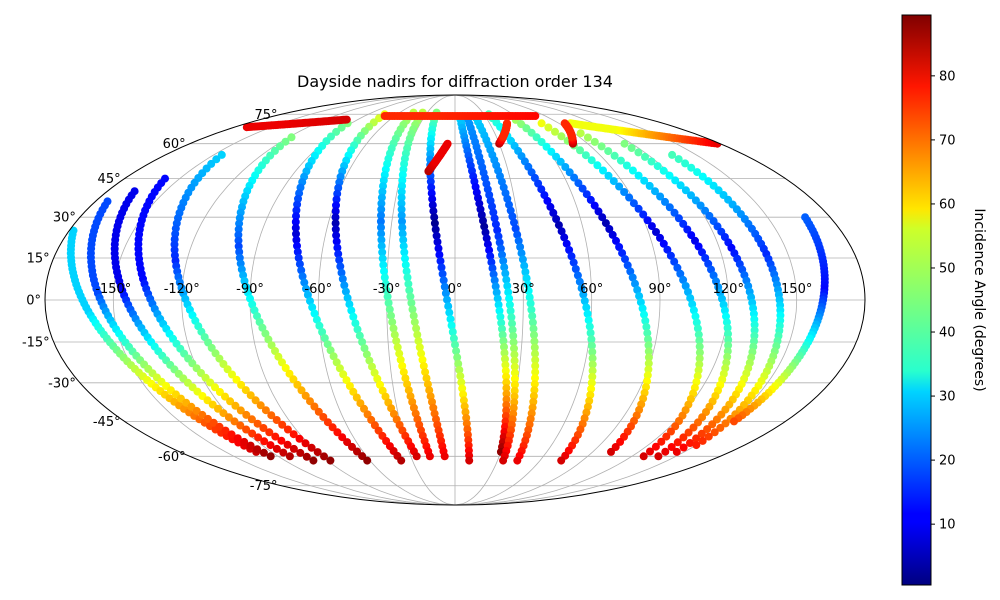  Describe the element at coordinates (250, 289) in the screenshot. I see `longitude-tick-label: -90°` at that location.